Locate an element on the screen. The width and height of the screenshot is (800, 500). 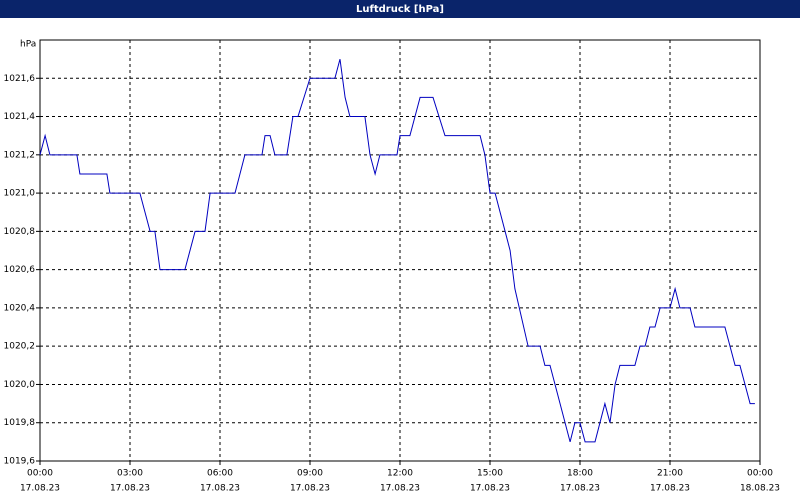
y-tick-label: 1020,4 is located at coordinates (20, 308).